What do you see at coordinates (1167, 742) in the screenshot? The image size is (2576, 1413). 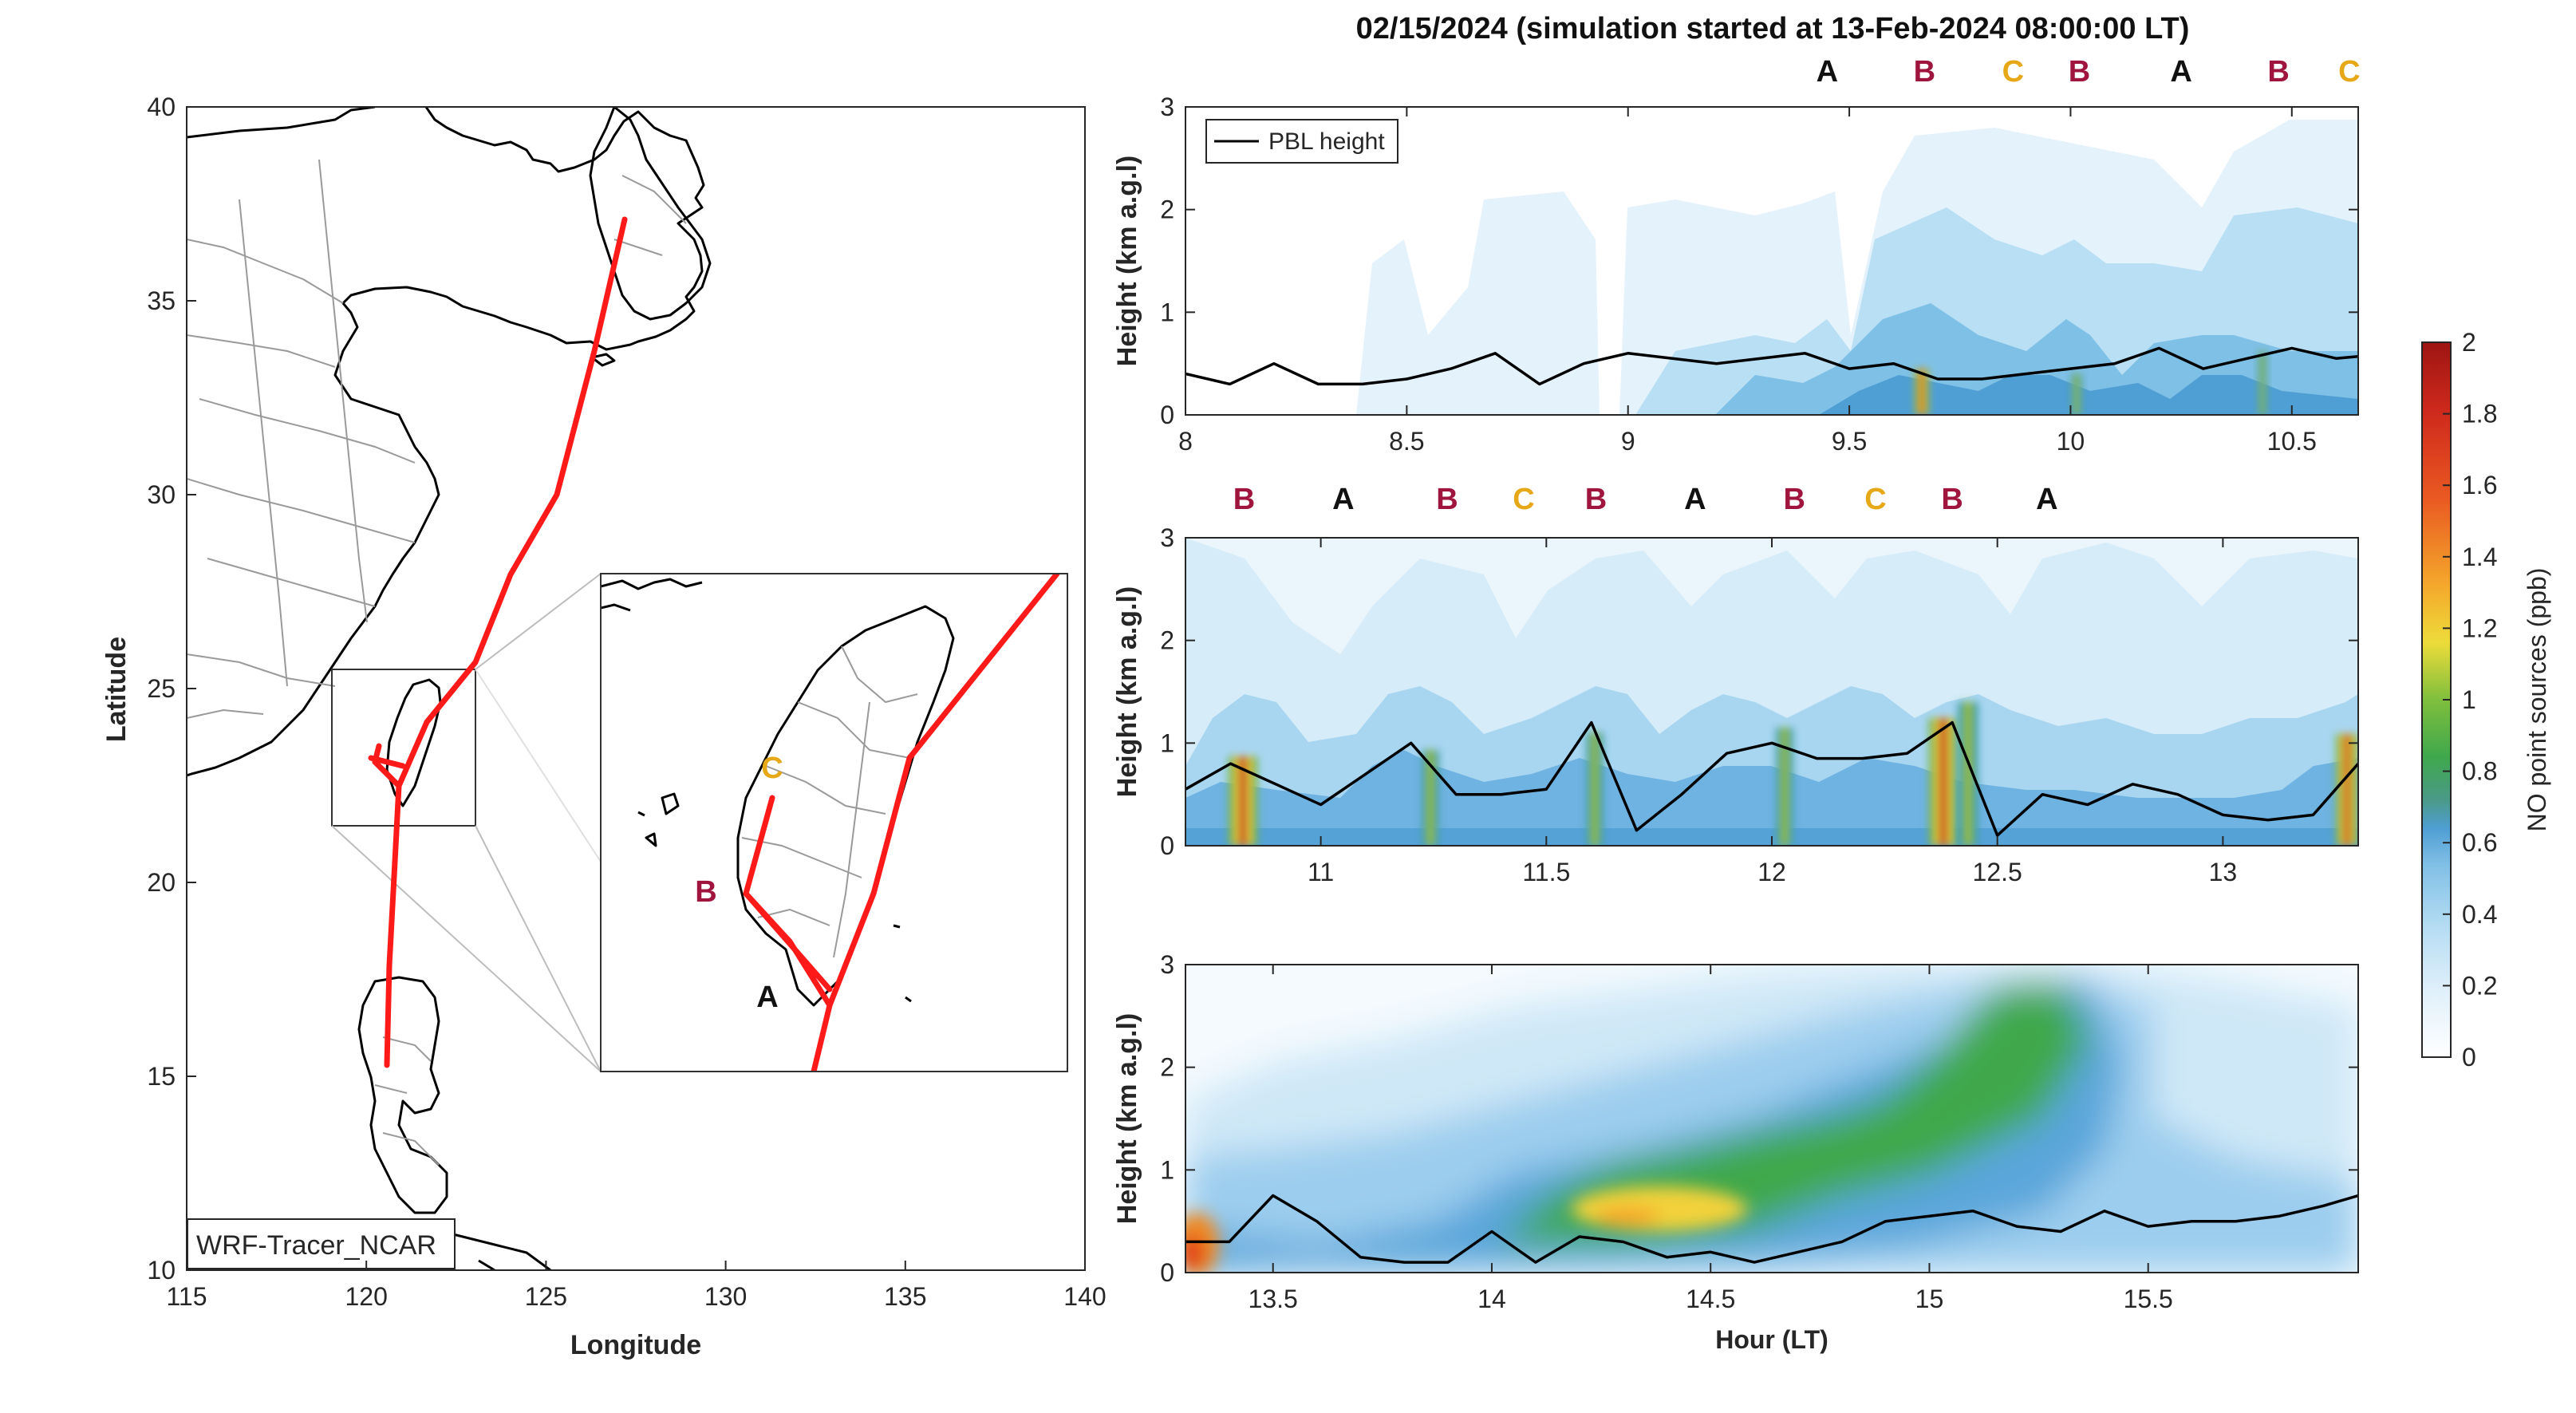 I see `panel2-ytick-label: 1` at bounding box center [1167, 742].